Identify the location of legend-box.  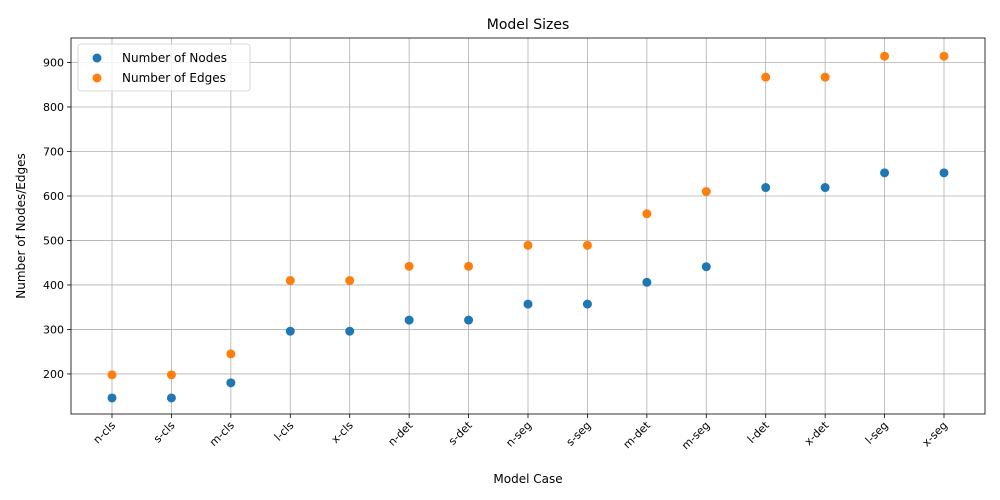
(164, 67).